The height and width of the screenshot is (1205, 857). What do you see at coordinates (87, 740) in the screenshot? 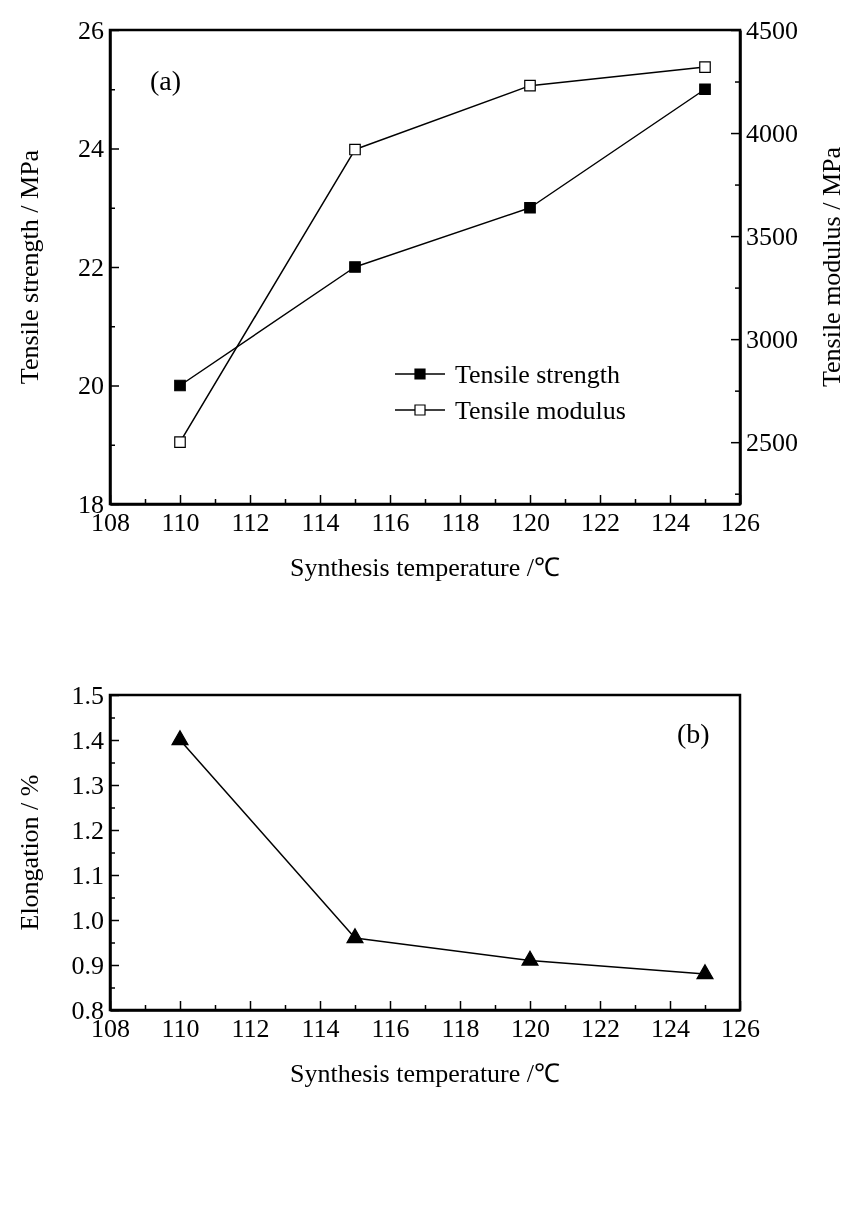
I see `y-tick-label: 1.4` at bounding box center [87, 740].